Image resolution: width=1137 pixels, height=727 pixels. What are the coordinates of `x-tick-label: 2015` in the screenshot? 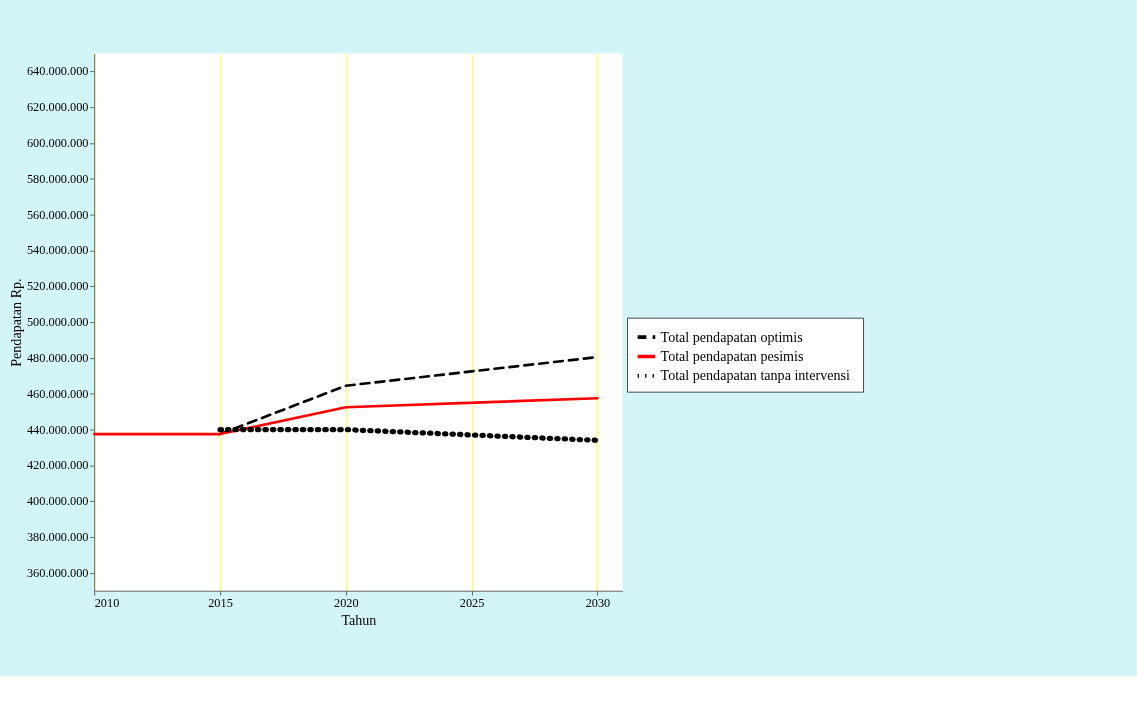 It's located at (220, 603).